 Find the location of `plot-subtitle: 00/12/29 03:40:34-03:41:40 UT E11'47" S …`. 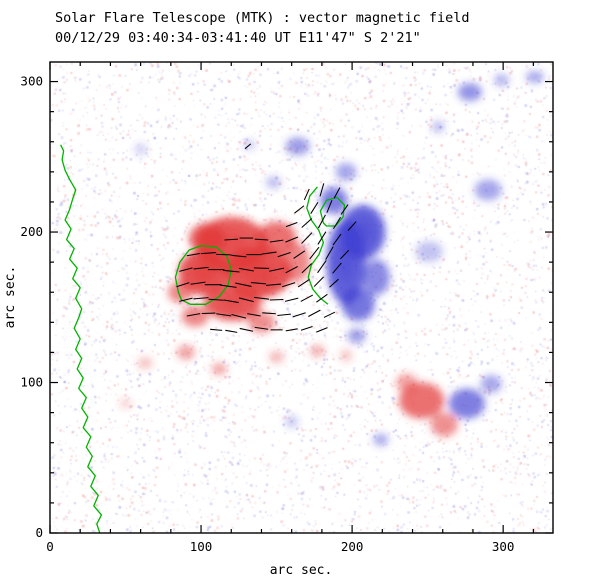

plot-subtitle: 00/12/29 03:40:34-03:41:40 UT E11'47" S … is located at coordinates (238, 38).